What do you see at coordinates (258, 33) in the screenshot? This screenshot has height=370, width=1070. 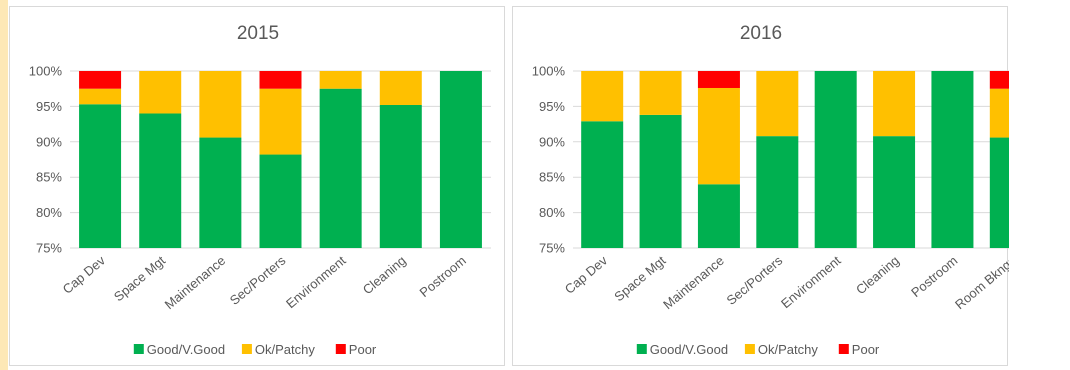 I see `chart-title: 2015` at bounding box center [258, 33].